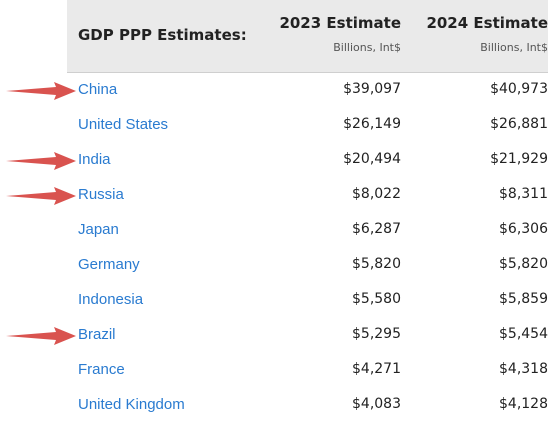 The height and width of the screenshot is (422, 548). I want to click on column-label-2024: 2024 Estimate, so click(487, 23).